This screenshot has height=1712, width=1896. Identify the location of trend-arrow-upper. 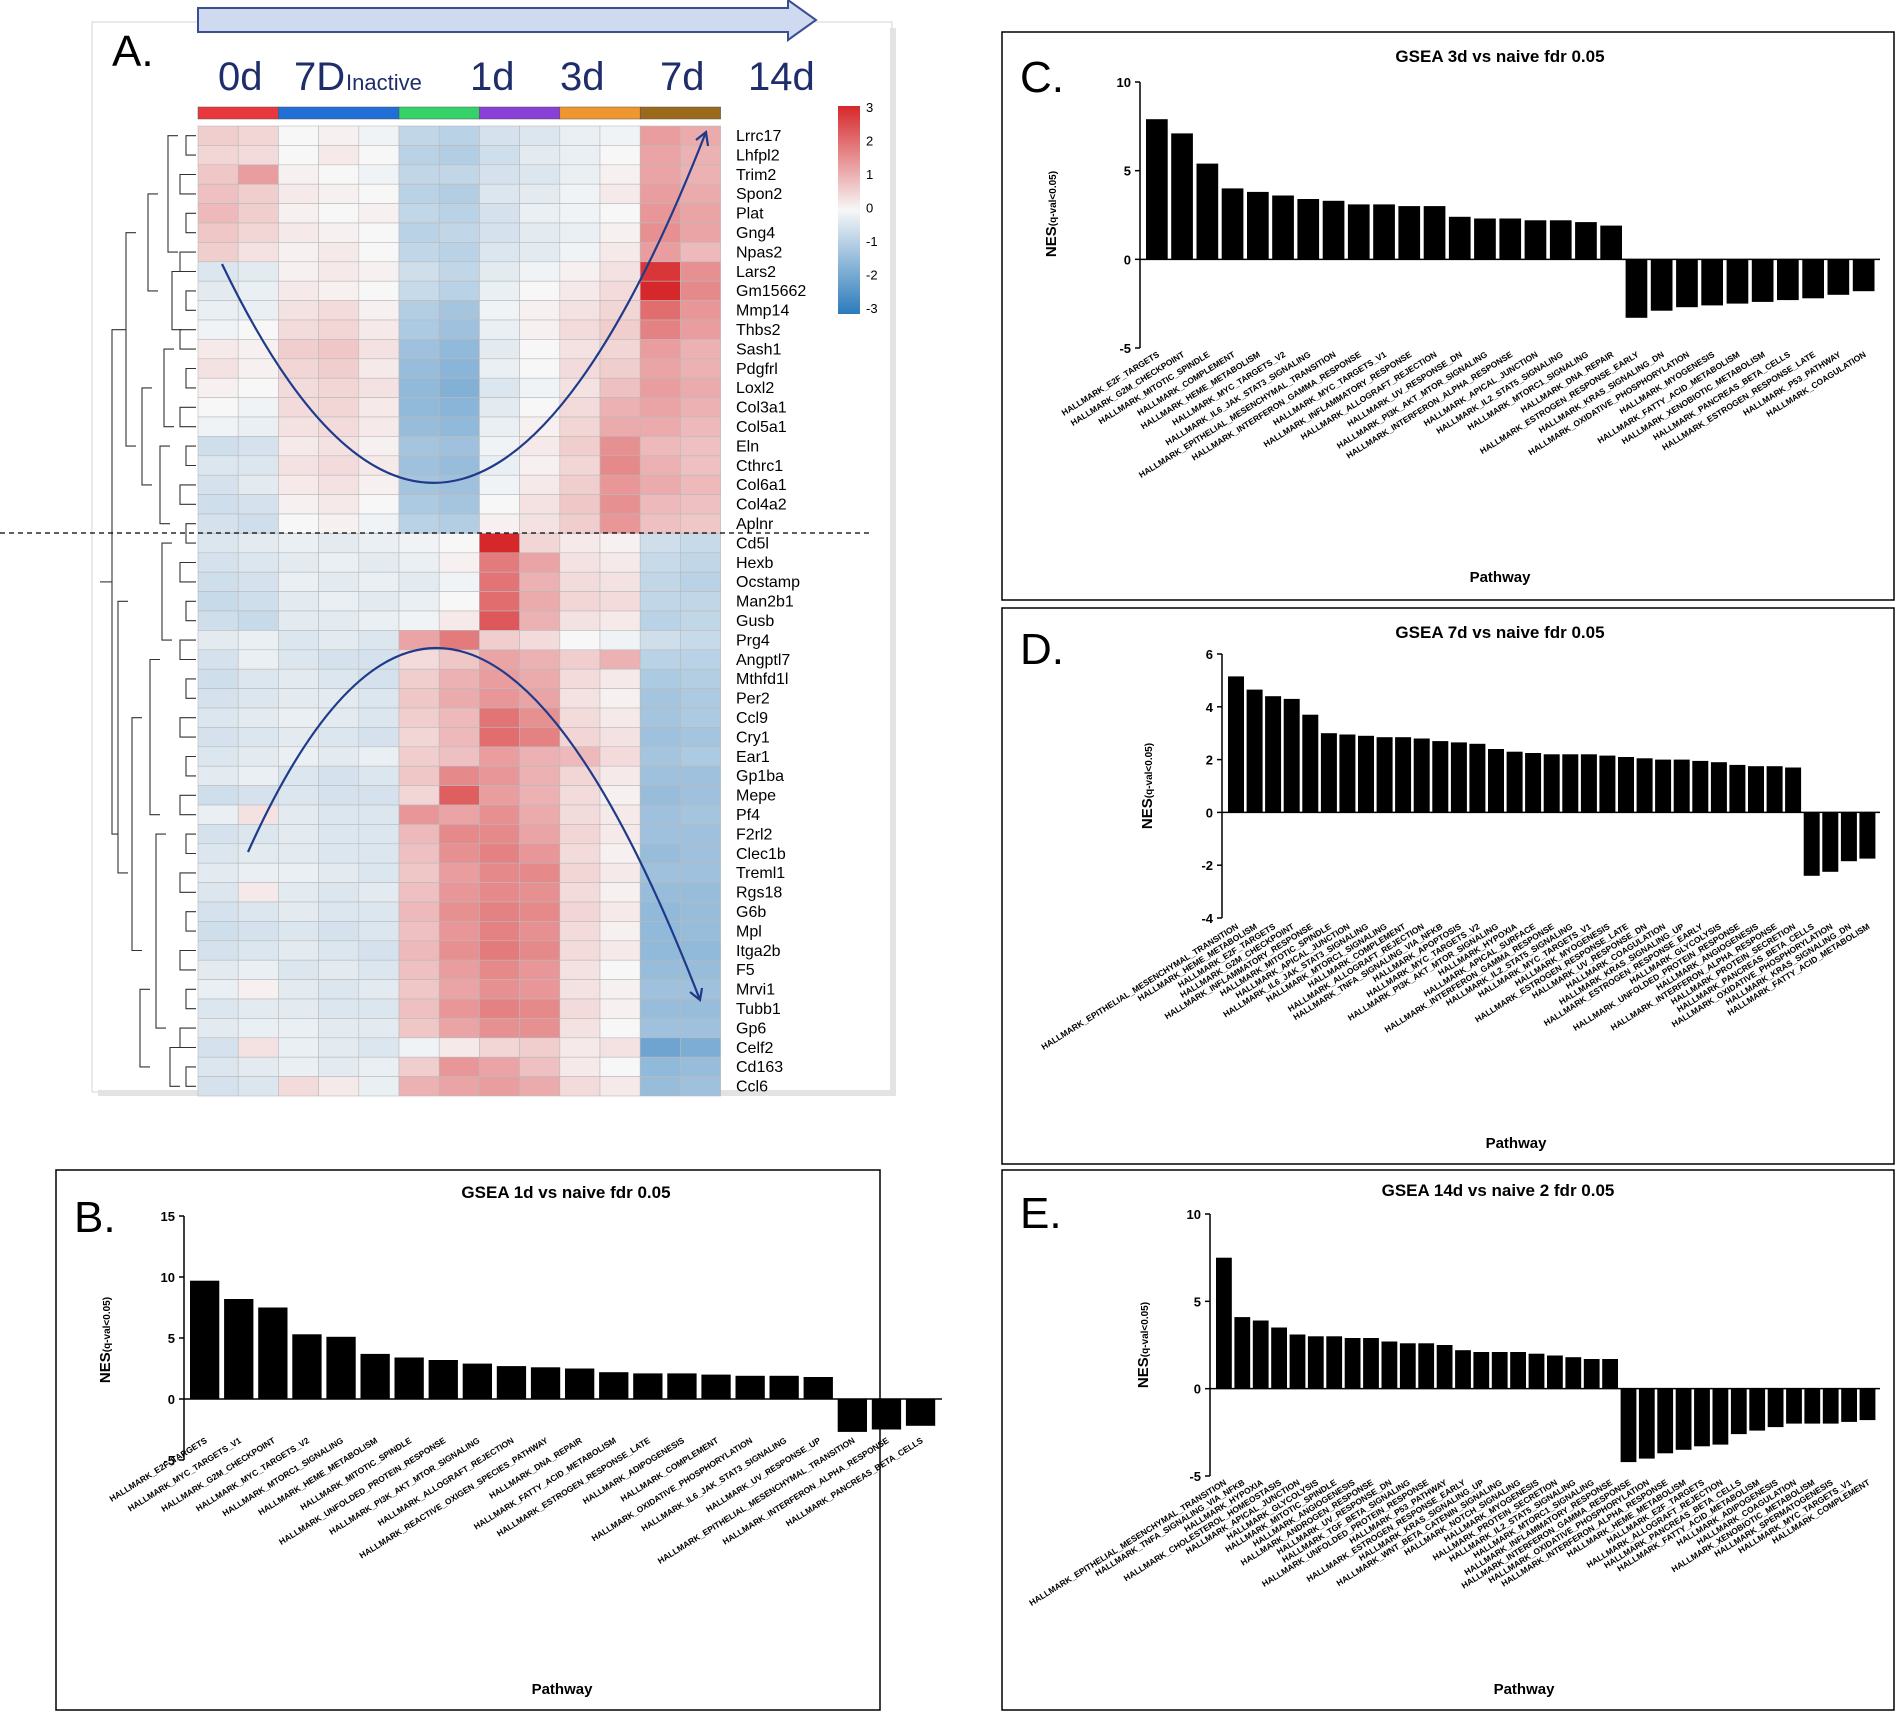
(464, 307).